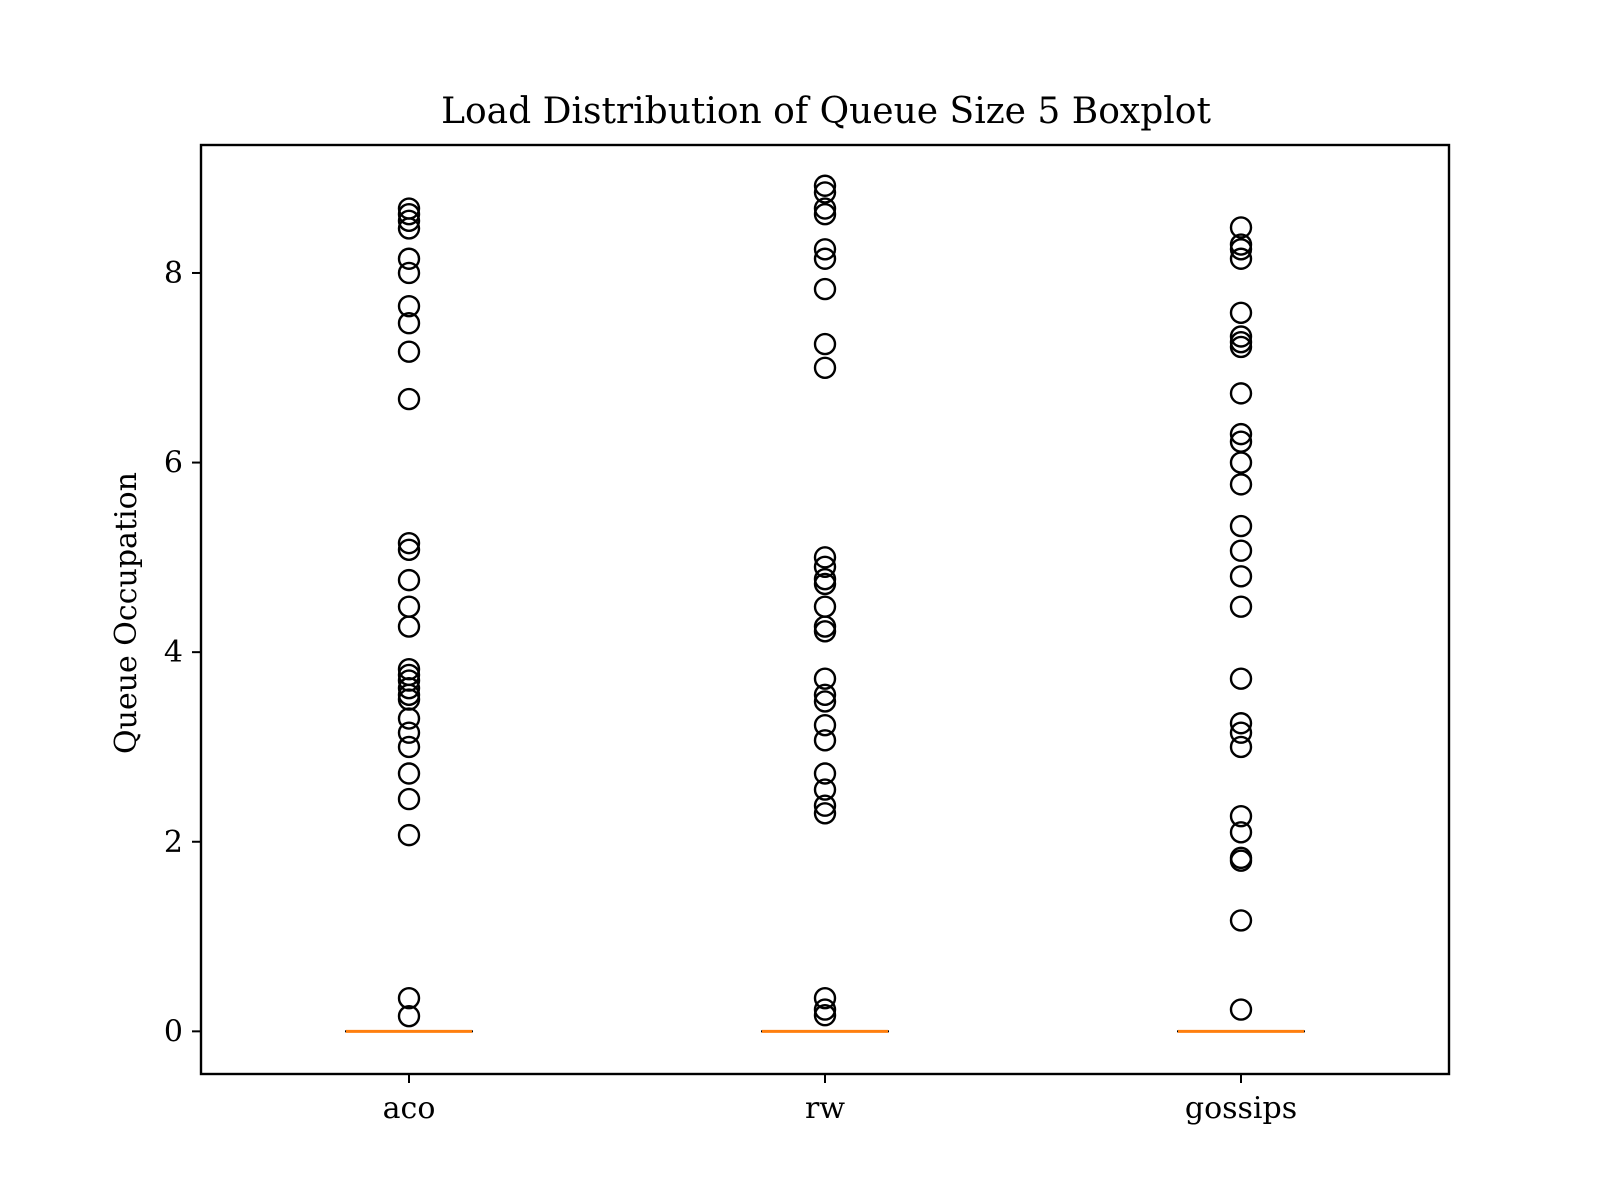 This screenshot has width=1600, height=1200. I want to click on y-tick-label: 6, so click(173, 463).